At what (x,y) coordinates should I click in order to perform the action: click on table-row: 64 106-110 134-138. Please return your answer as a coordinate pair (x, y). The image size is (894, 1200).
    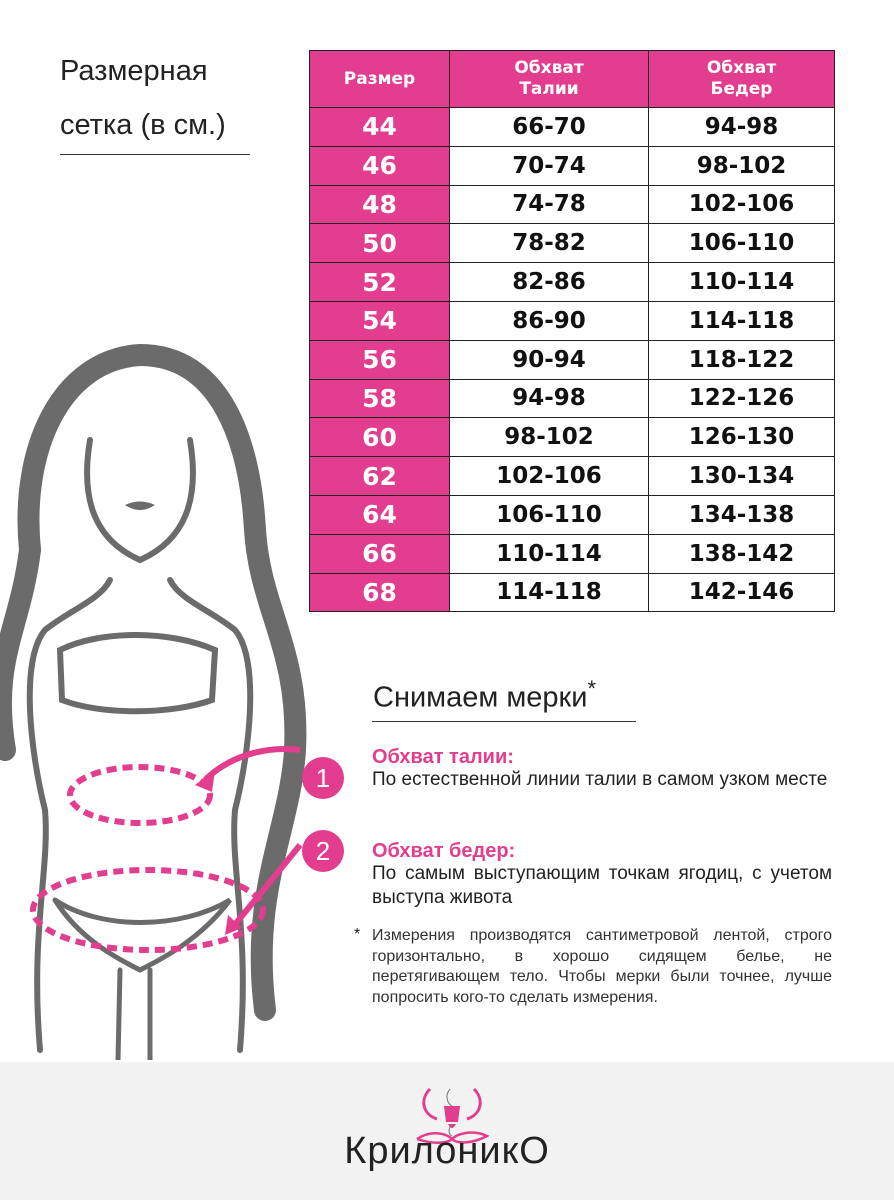
    Looking at the image, I should click on (572, 514).